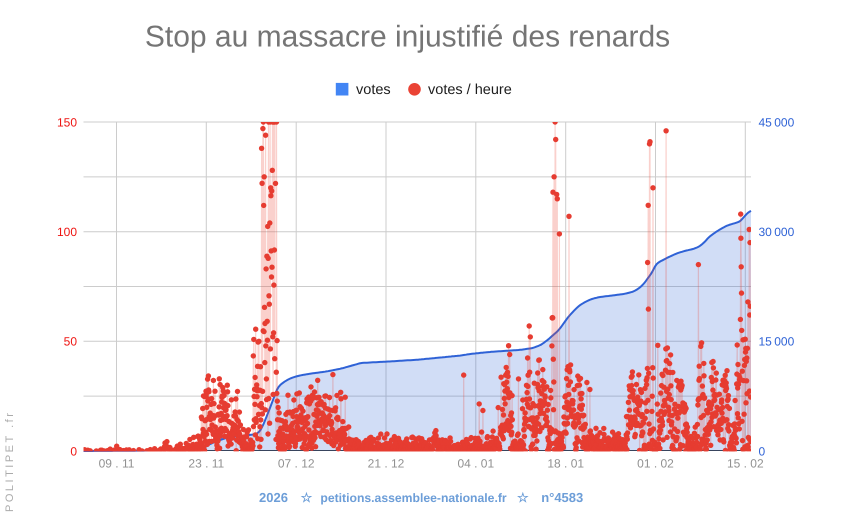  What do you see at coordinates (407, 37) in the screenshot?
I see `svg-text:Stop au massacre injustifié de: Stop au massacre injustifié des renards` at bounding box center [407, 37].